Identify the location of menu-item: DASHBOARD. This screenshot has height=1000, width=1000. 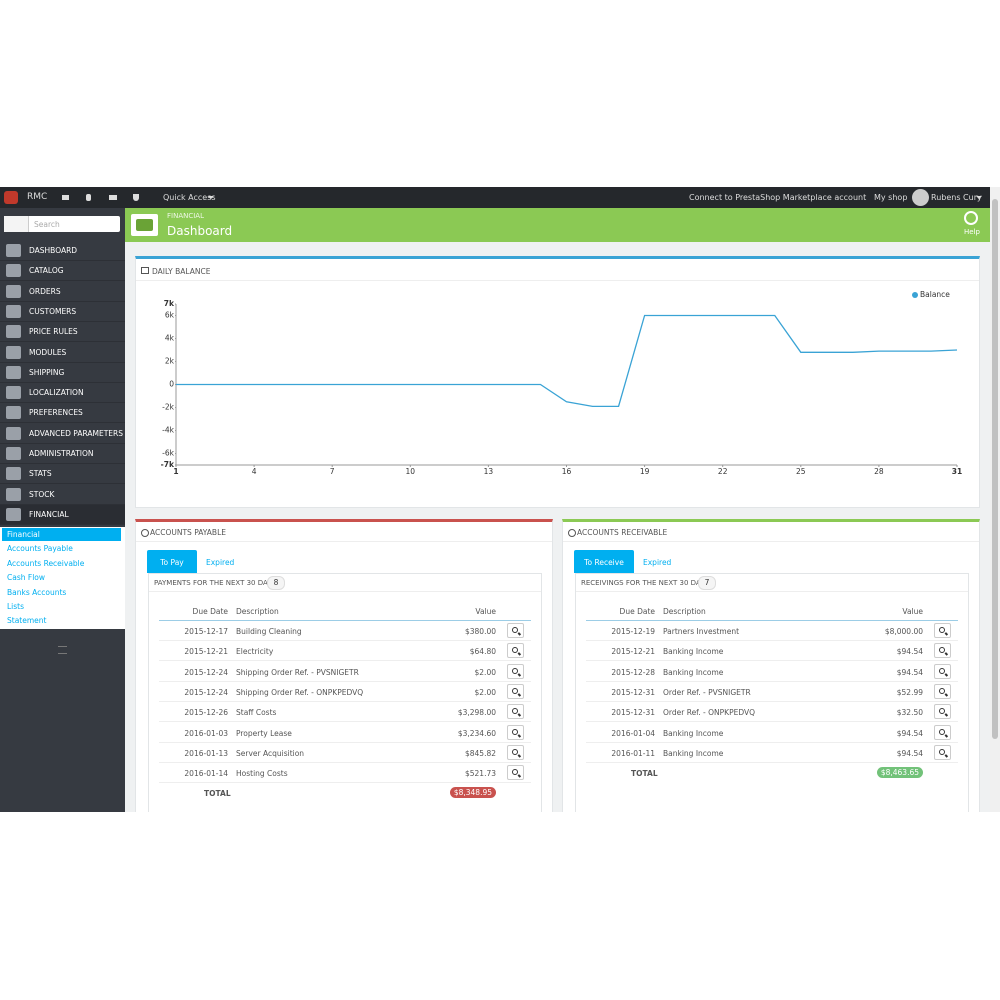
(62, 251).